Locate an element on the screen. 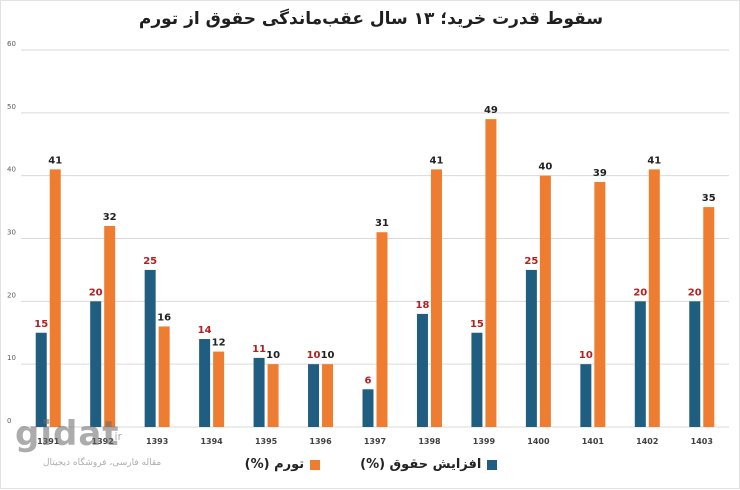 The width and height of the screenshot is (740, 490). data-label-salary: 6 is located at coordinates (368, 380).